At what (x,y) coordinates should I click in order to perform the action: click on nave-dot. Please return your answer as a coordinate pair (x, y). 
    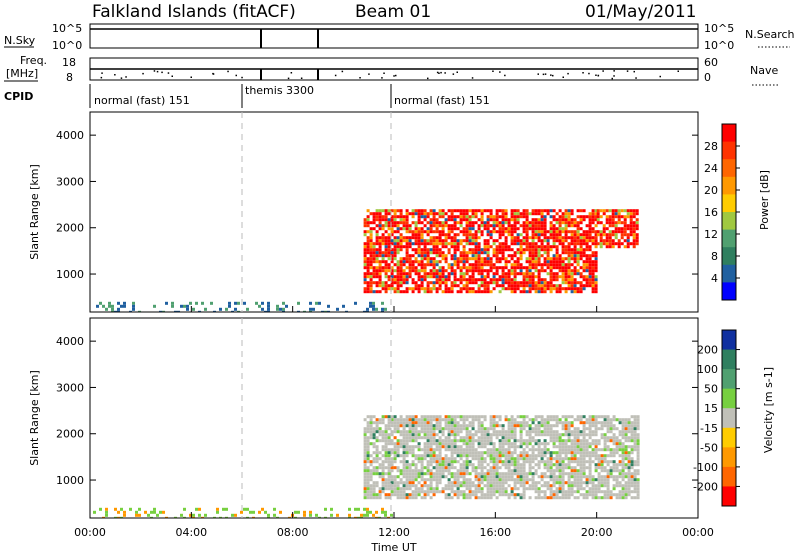
    Looking at the image, I should click on (162, 72).